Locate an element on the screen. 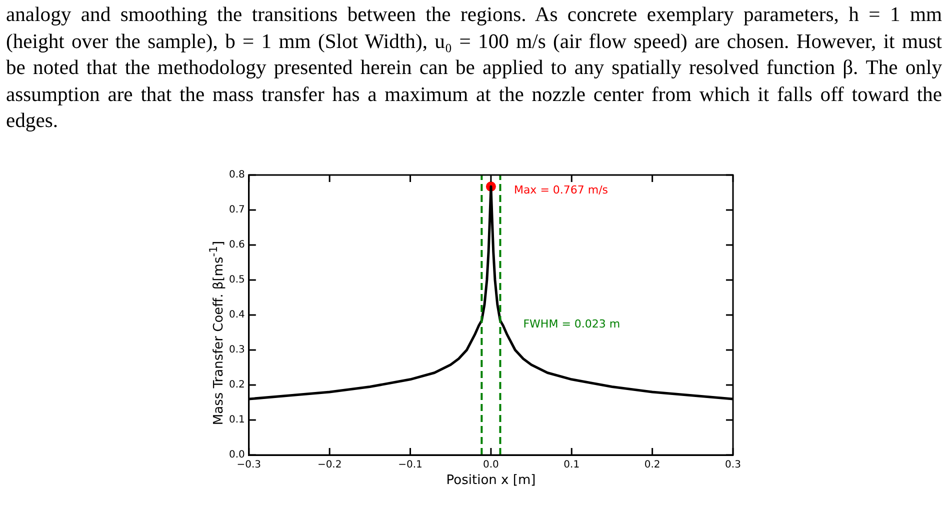 This screenshot has width=948, height=528. x-tick-label: −0.1 is located at coordinates (410, 465).